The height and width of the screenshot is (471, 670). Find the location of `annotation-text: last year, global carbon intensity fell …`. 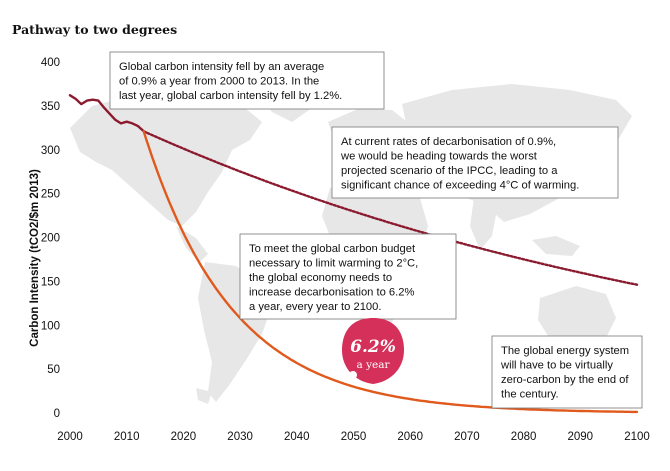

annotation-text: last year, global carbon intensity fell … is located at coordinates (230, 96).